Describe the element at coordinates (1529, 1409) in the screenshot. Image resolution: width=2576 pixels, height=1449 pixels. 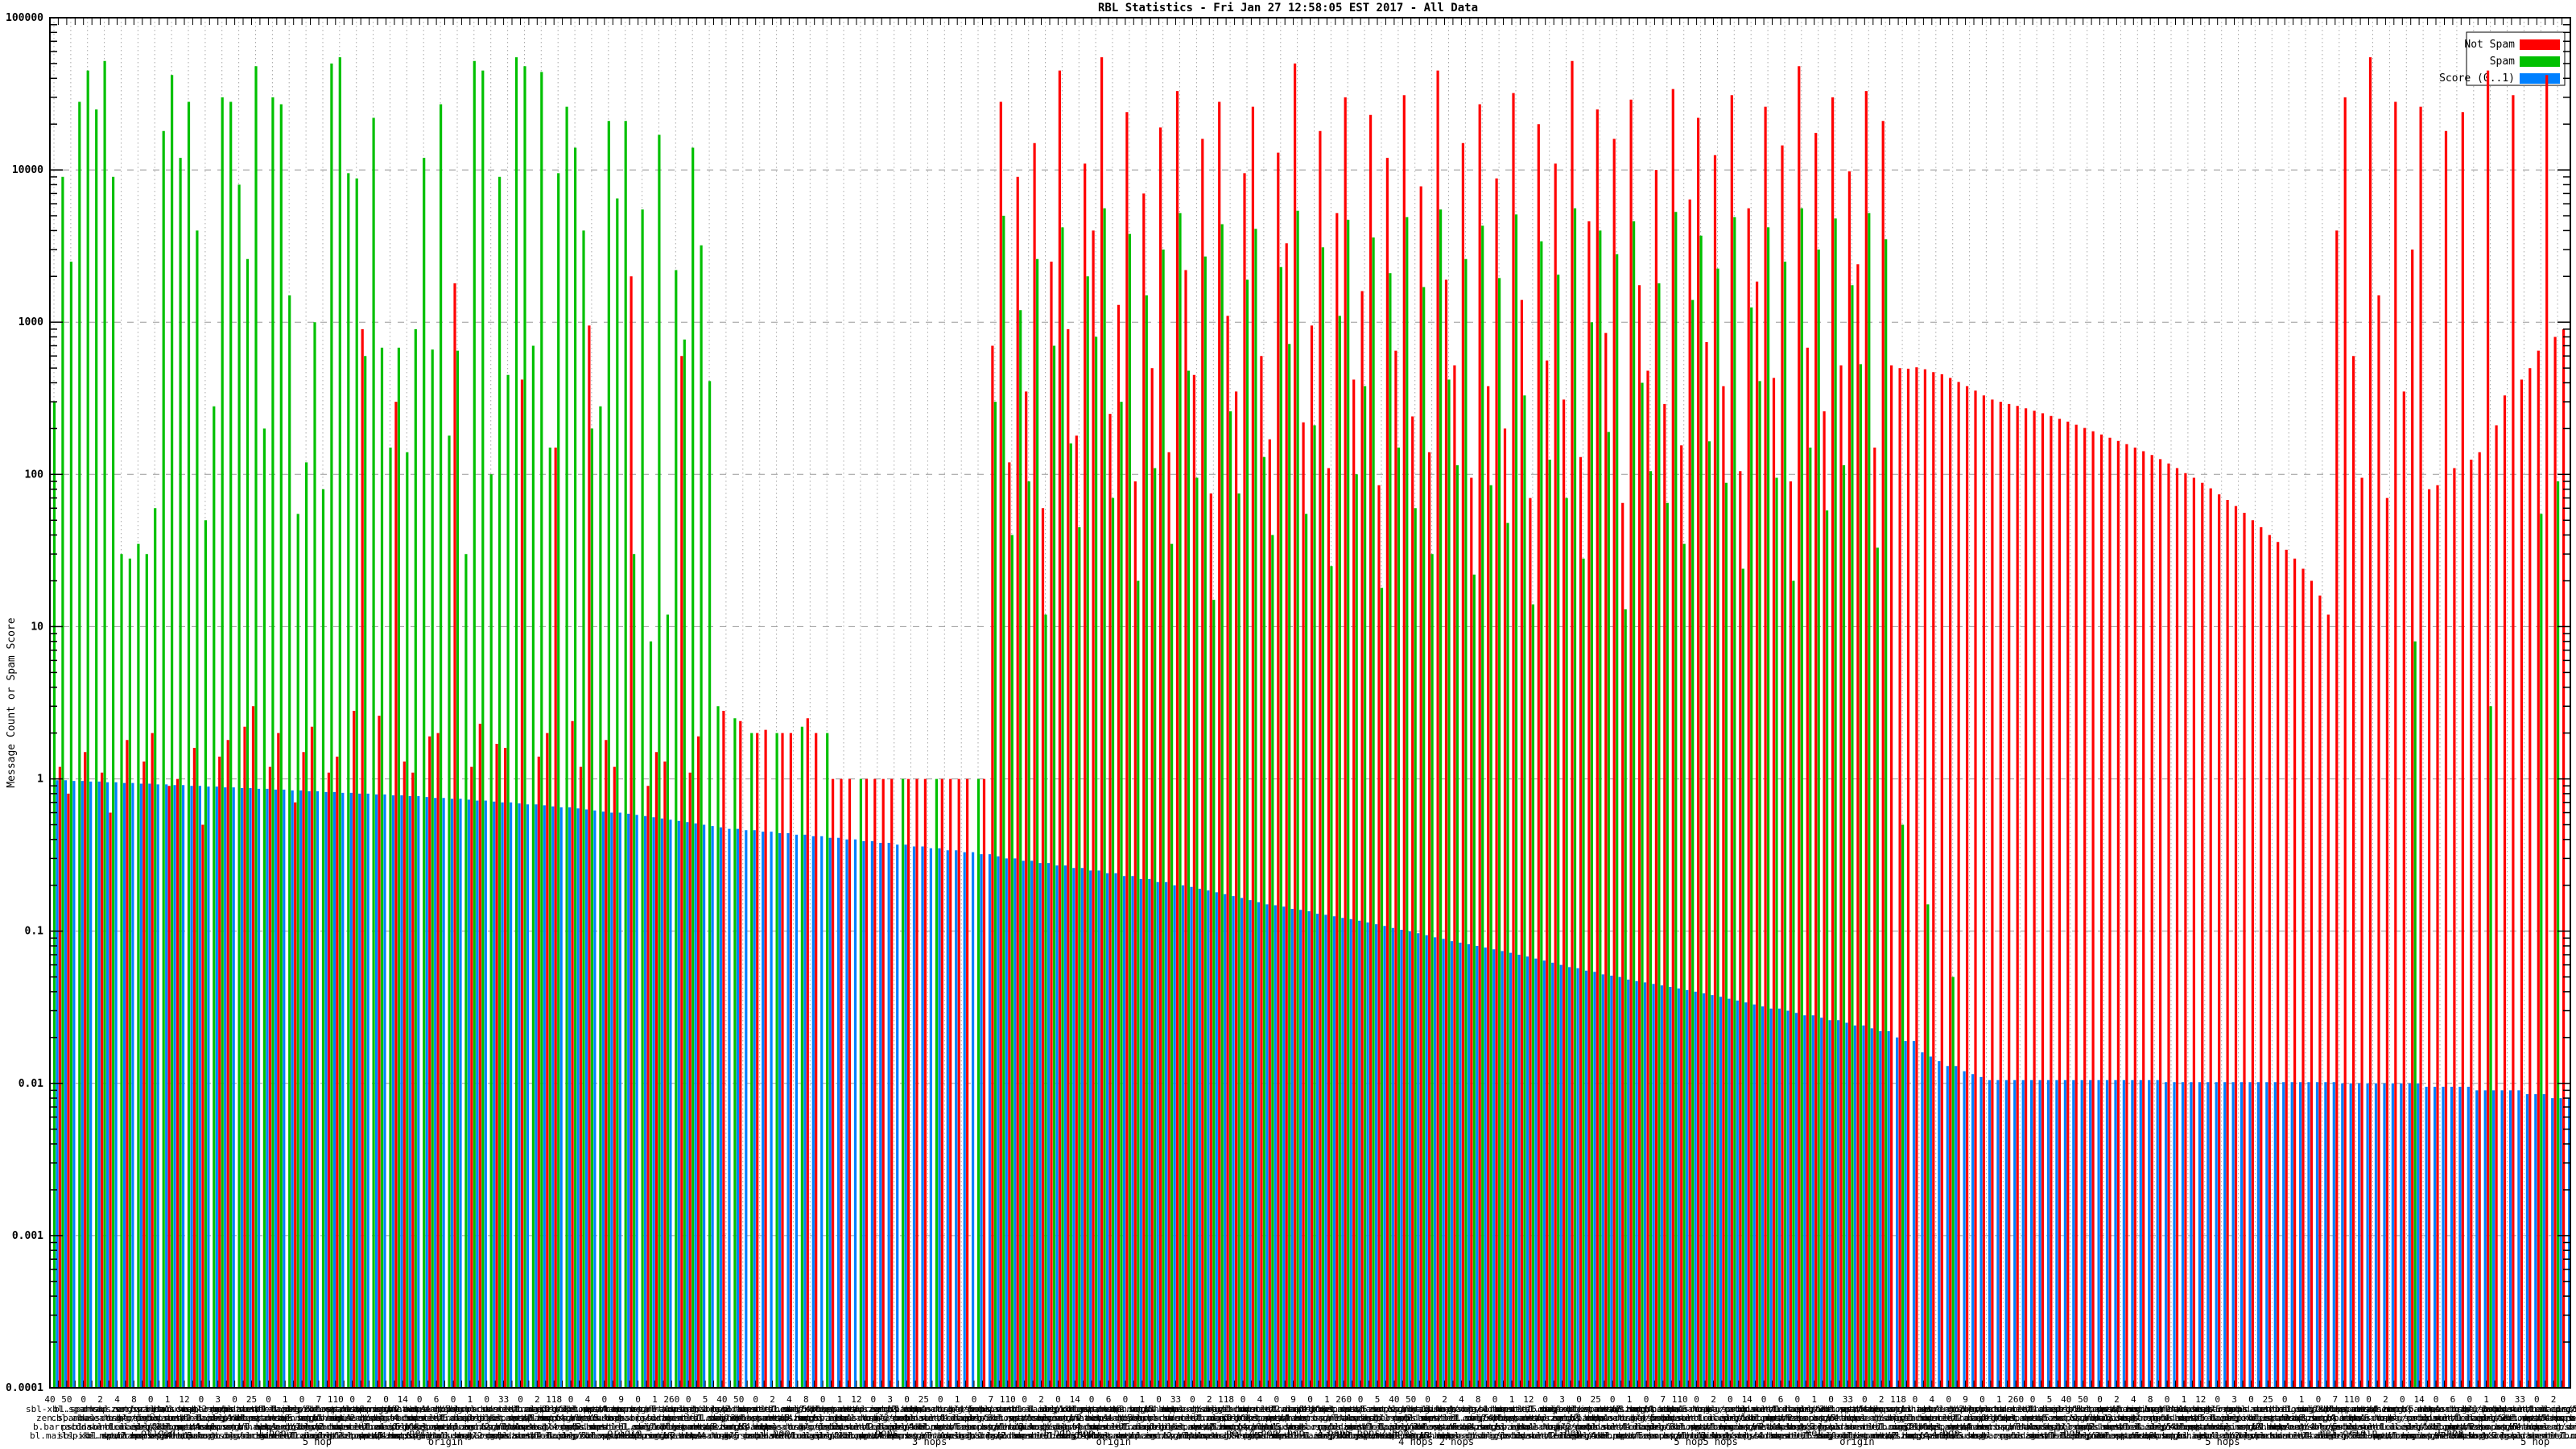
I see `svg-text: psbl.surriel.com/origin` at that location.